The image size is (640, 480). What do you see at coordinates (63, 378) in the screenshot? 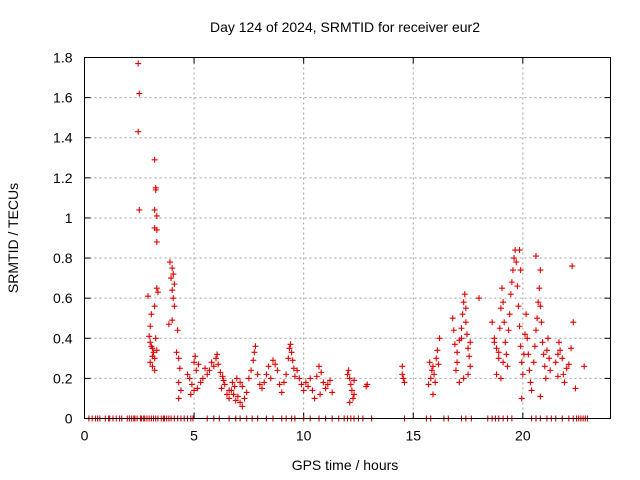
I see `y-tick-label: 0.2` at bounding box center [63, 378].